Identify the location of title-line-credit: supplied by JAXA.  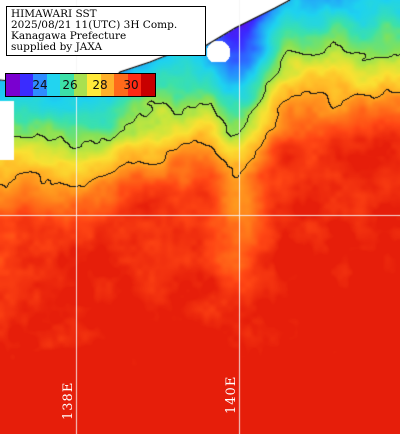
(57, 47).